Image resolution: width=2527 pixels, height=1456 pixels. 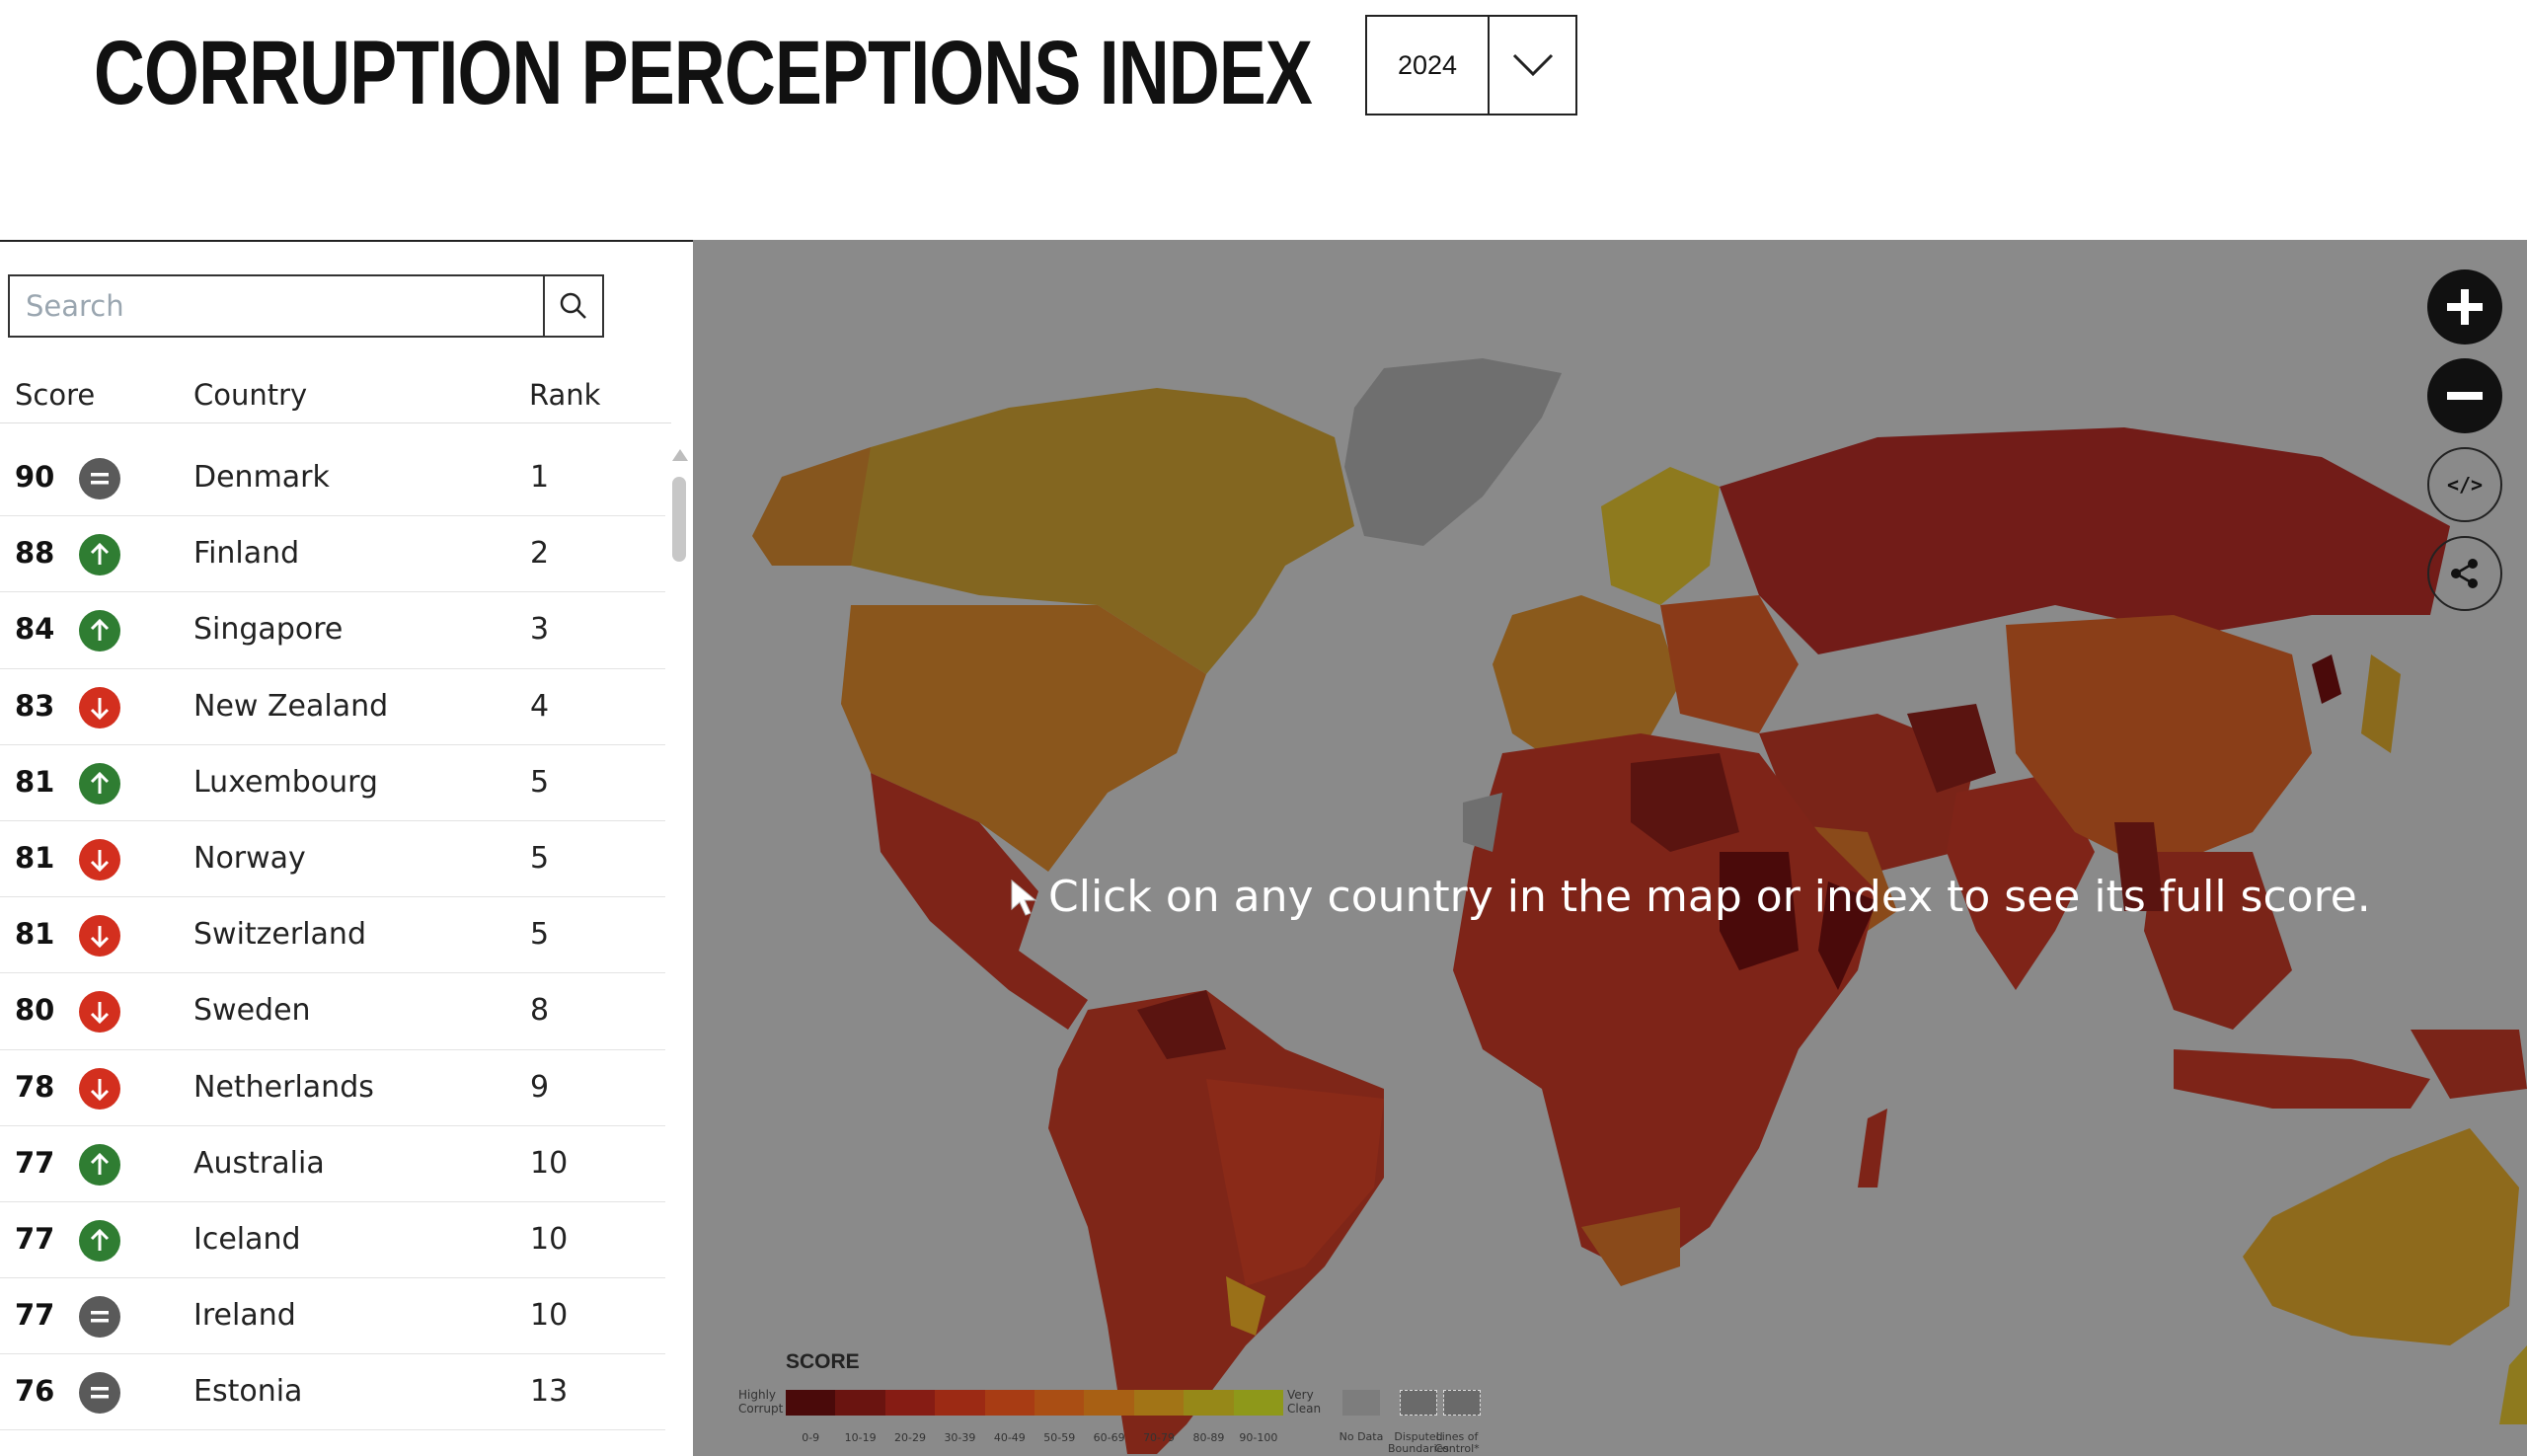 What do you see at coordinates (1059, 1437) in the screenshot?
I see `legend-tick-label: 50-59` at bounding box center [1059, 1437].